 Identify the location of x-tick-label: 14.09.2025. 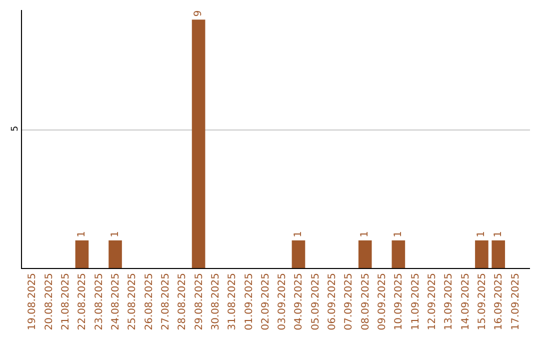
(466, 301).